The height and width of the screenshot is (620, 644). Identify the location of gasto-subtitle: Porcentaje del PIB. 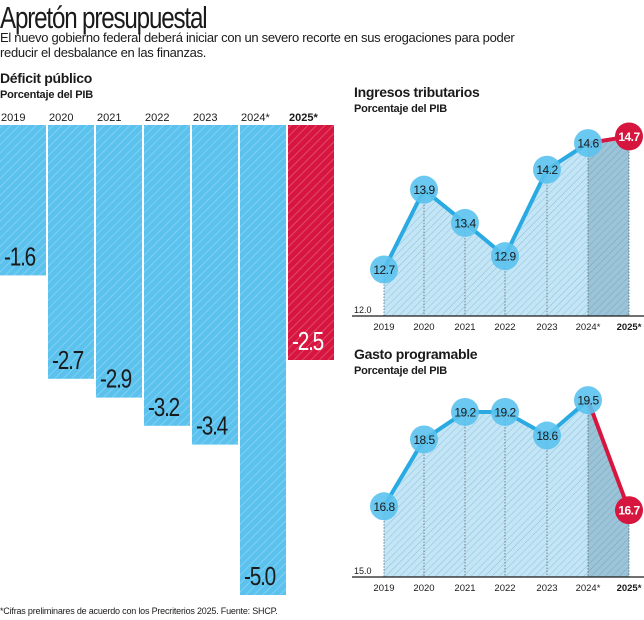
(400, 371).